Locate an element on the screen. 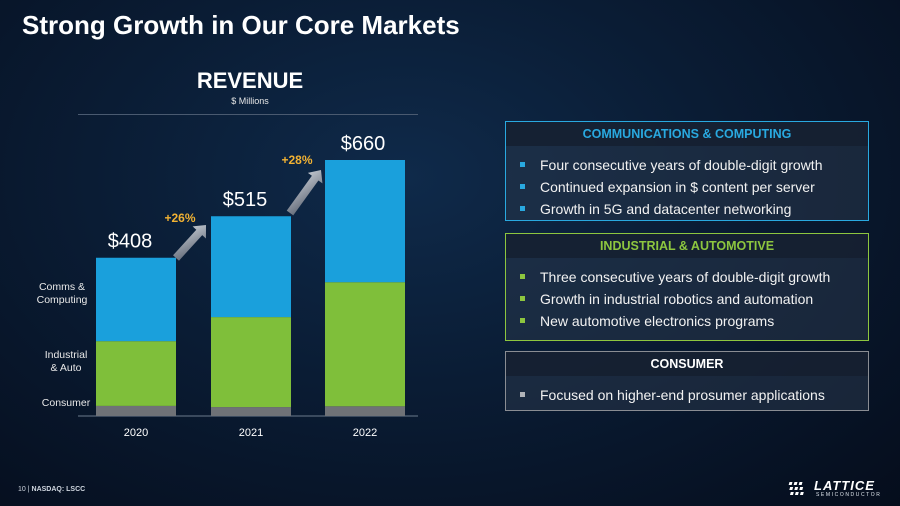 This screenshot has height=506, width=900. legend-label: Comms & Computing is located at coordinates (62, 293).